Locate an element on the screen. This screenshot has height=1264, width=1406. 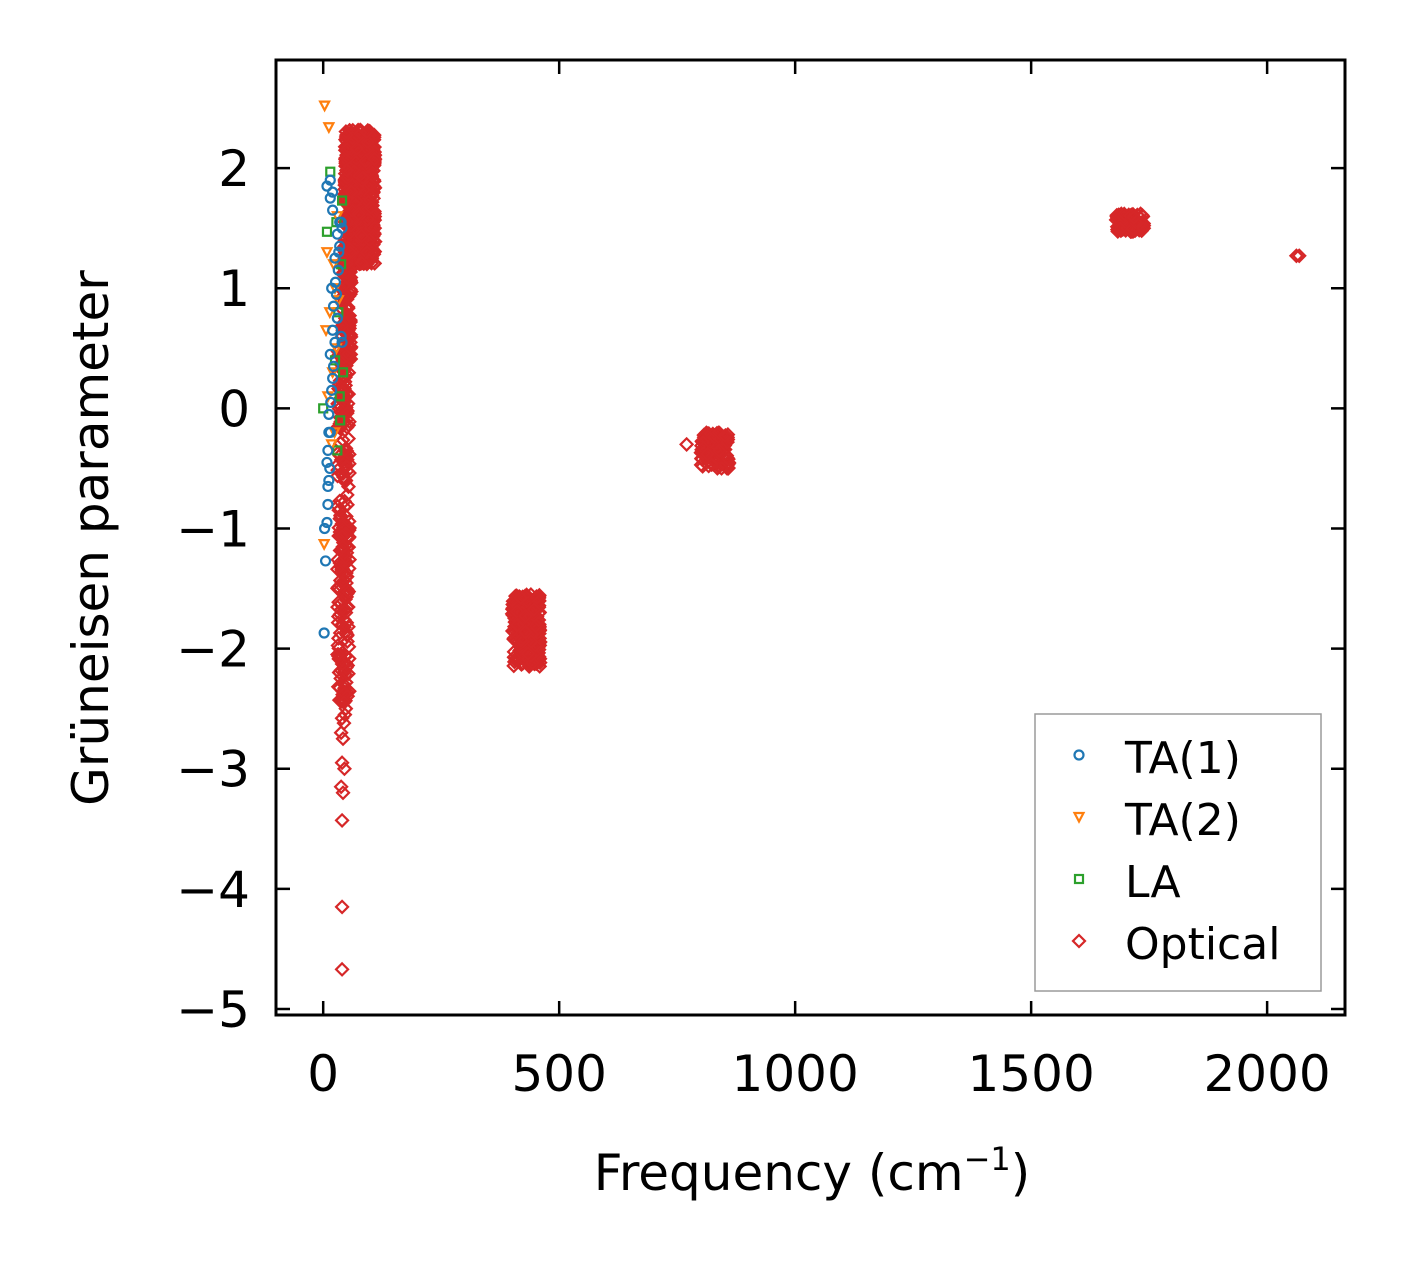
legend-marker-ta1 is located at coordinates (1079, 755).